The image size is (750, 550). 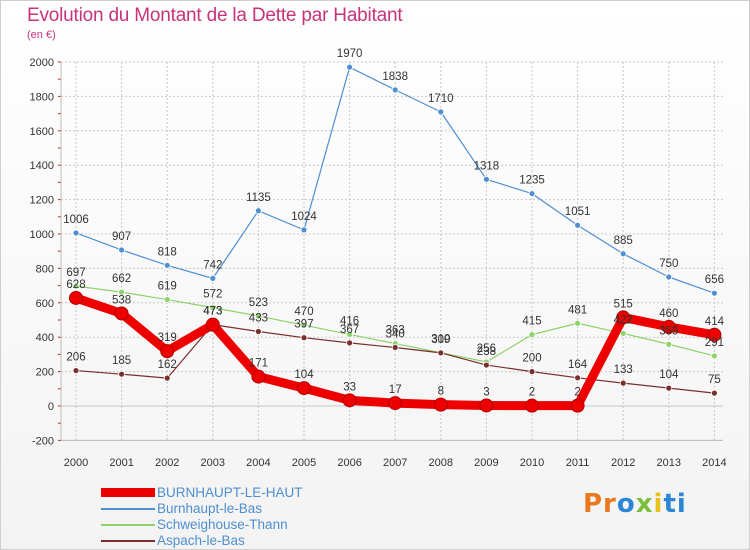 I want to click on data-label: 17, so click(x=395, y=390).